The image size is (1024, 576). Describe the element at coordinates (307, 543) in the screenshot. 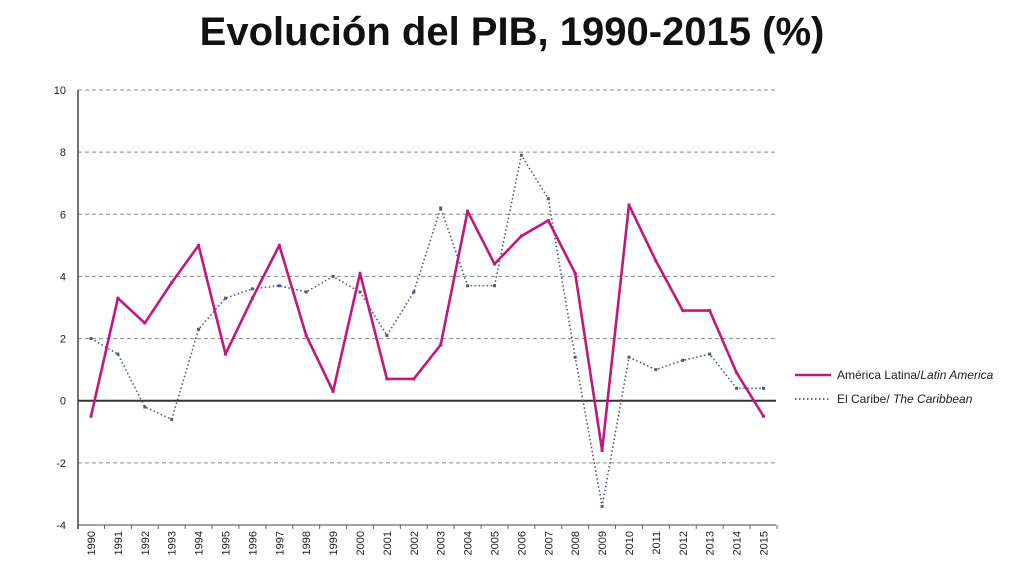

I see `x-tick-label: 1998` at that location.